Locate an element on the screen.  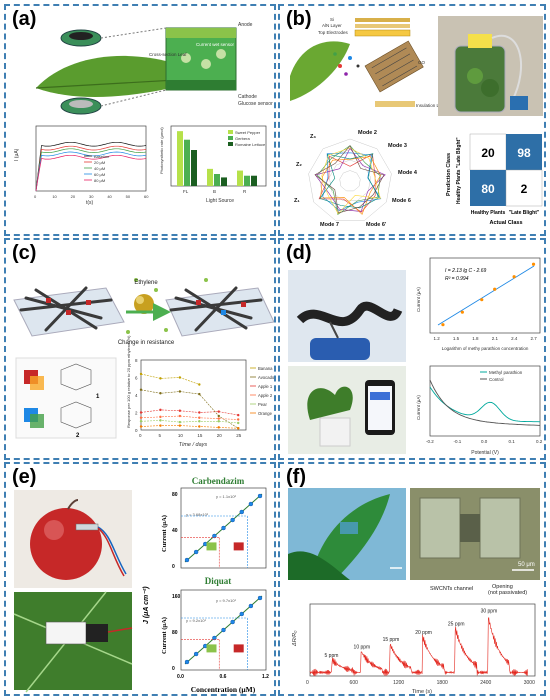
go-label: GO is located at coordinates (422, 62).